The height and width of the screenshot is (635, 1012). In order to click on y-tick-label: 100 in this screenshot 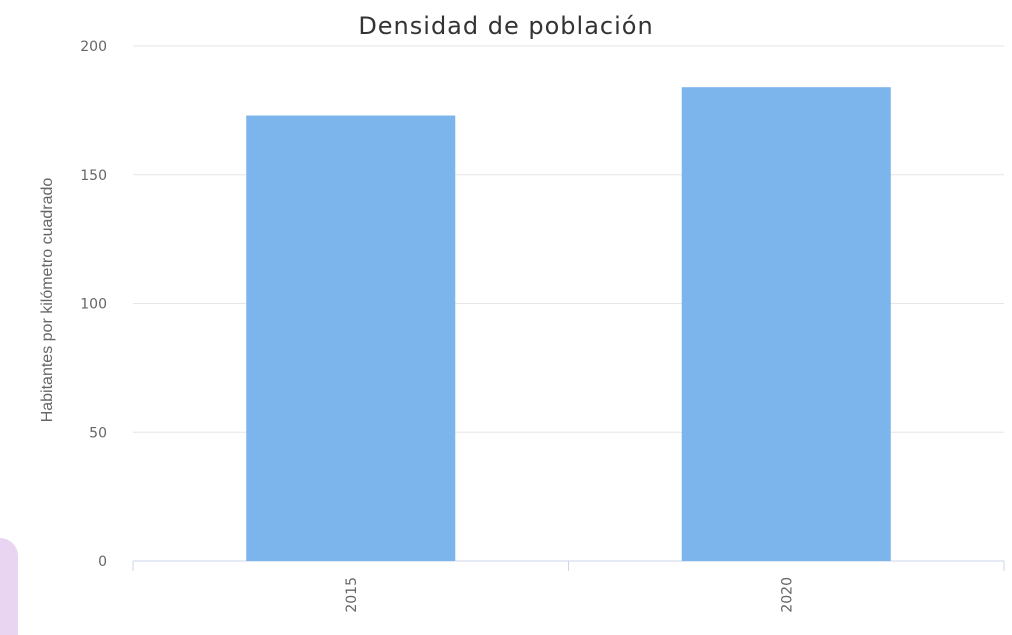, I will do `click(93, 305)`.